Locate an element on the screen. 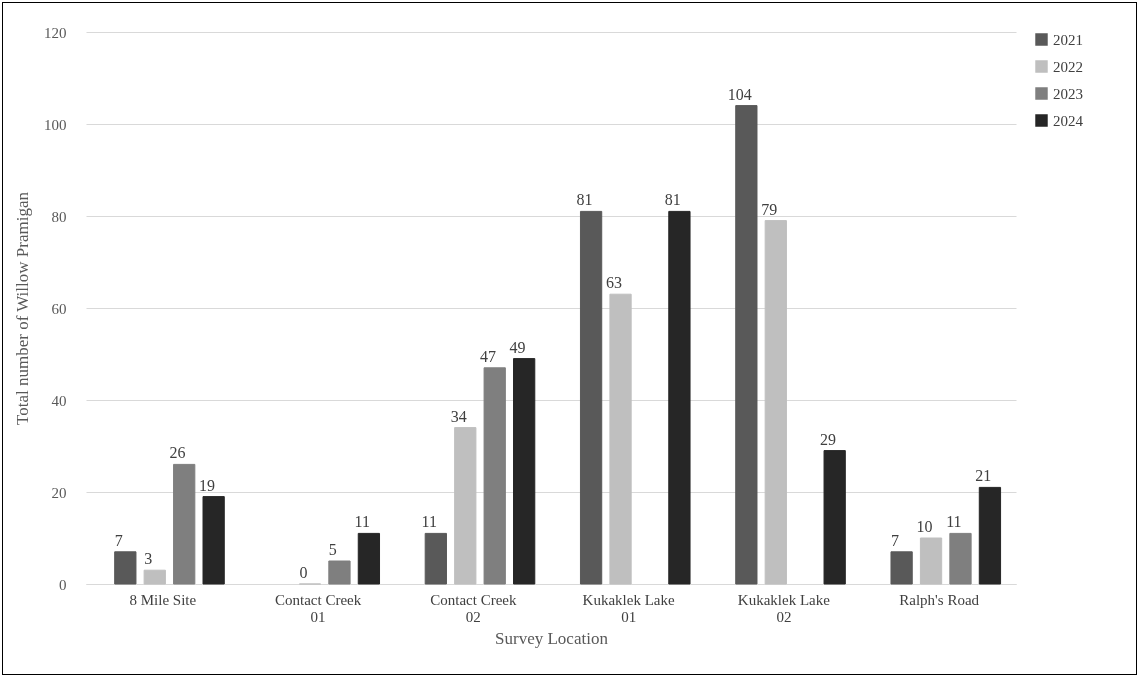 This screenshot has width=1141, height=679. x-tick-label: Contact Creek 02 is located at coordinates (473, 608).